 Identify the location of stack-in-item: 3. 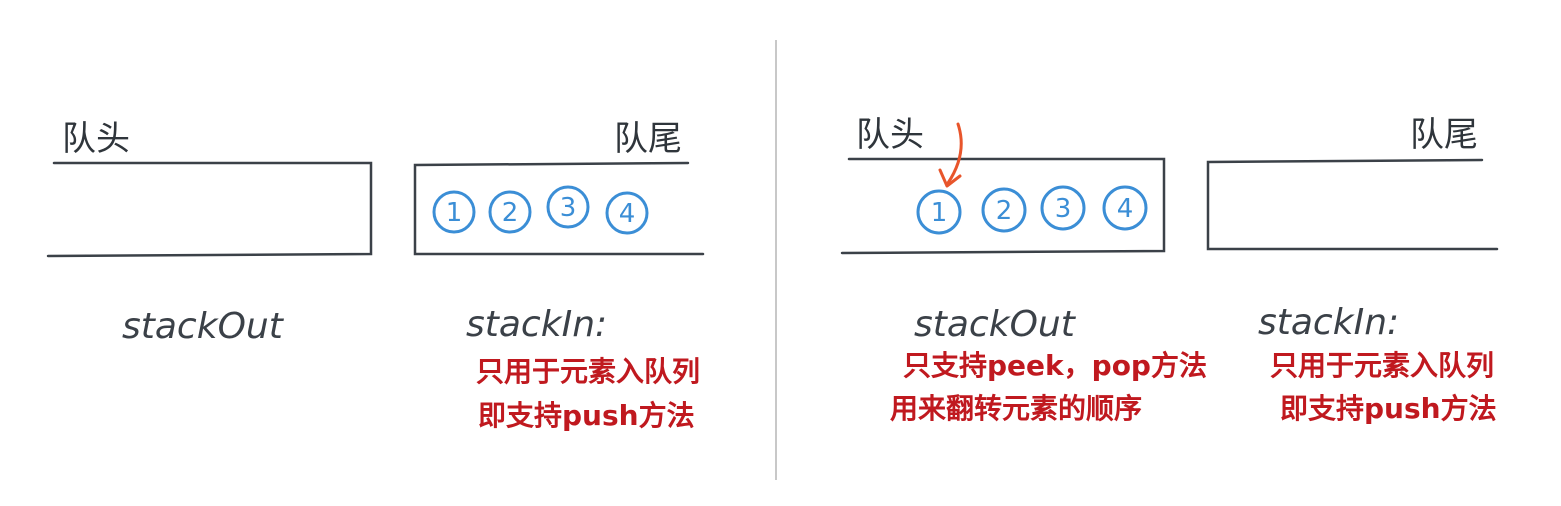
(568, 207).